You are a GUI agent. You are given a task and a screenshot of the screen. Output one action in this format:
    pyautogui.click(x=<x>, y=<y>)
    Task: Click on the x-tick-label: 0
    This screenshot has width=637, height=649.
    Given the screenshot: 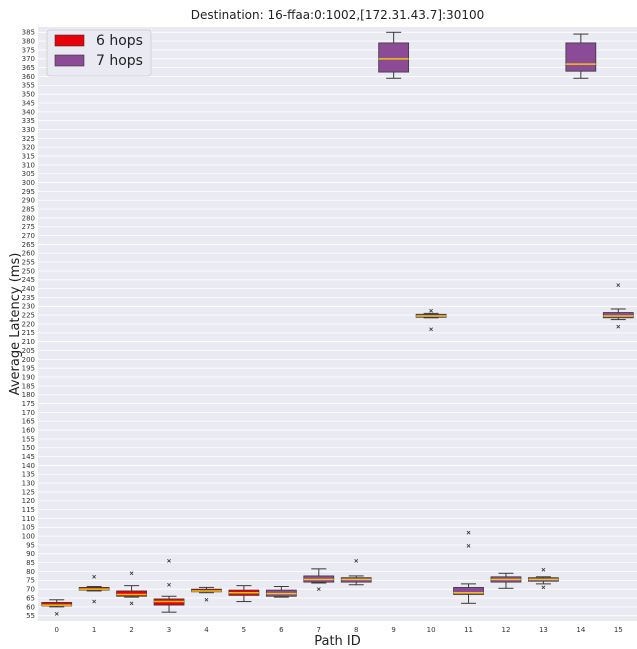 What is the action you would take?
    pyautogui.click(x=56, y=630)
    